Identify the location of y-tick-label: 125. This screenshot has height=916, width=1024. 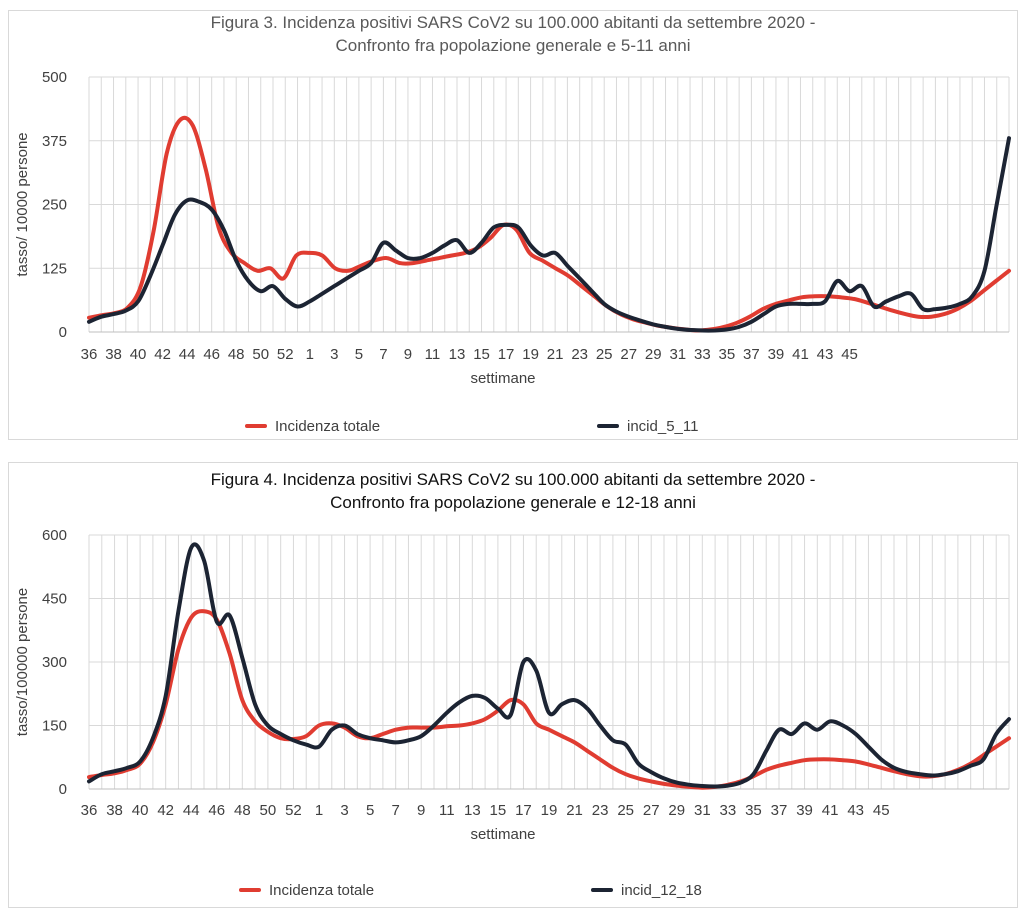
(54, 268).